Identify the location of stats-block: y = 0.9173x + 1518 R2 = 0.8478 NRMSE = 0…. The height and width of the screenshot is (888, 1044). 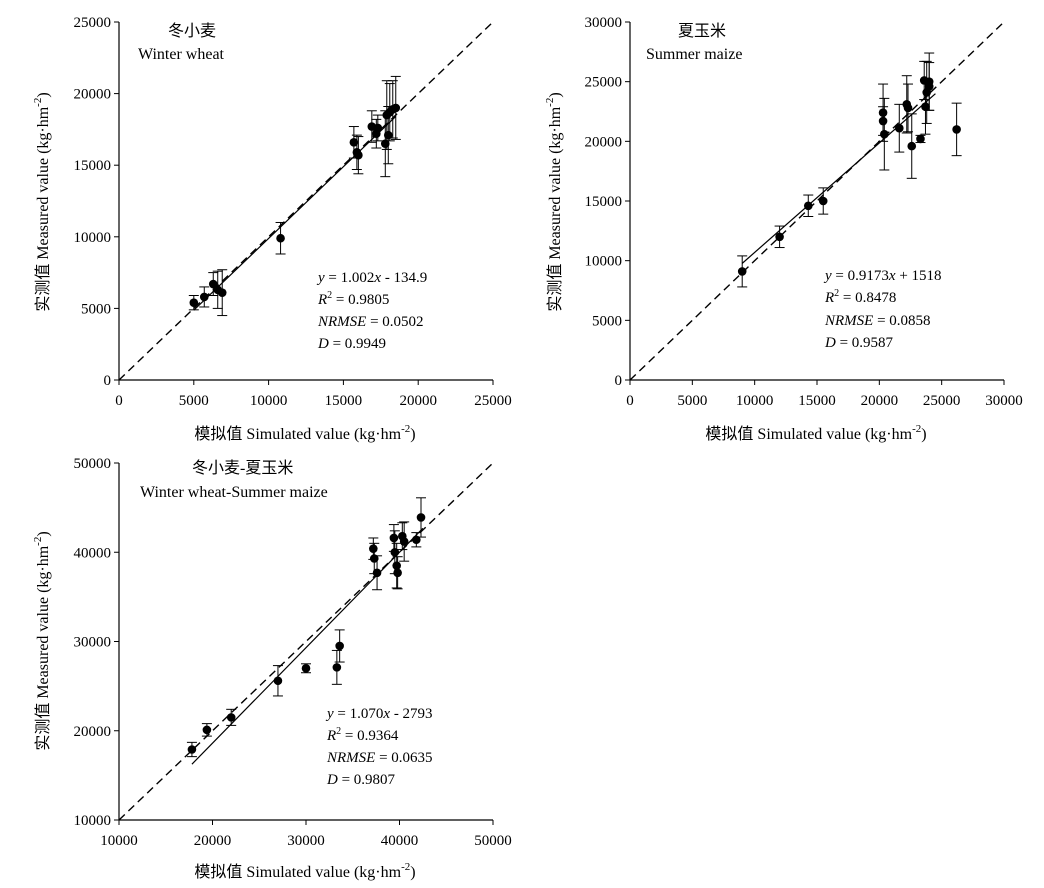
(882, 309).